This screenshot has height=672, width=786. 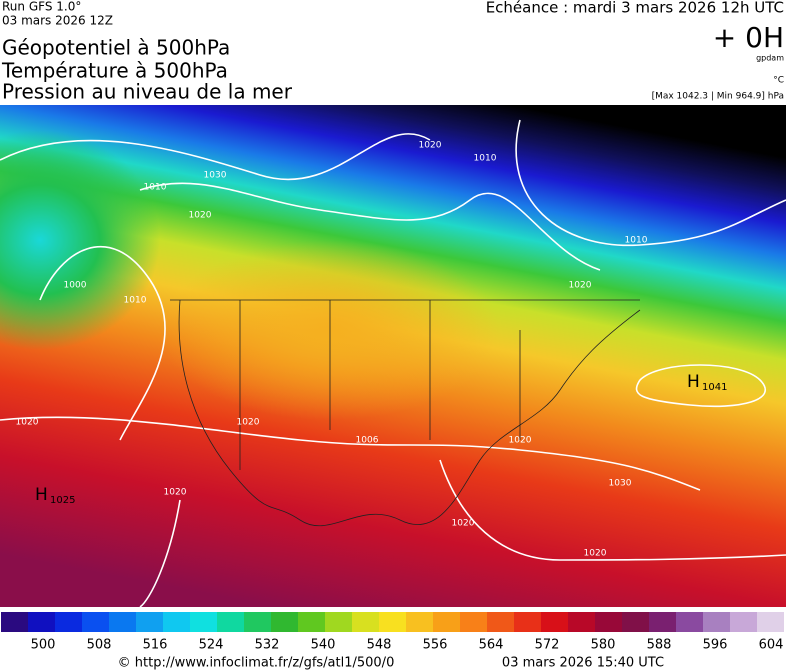 What do you see at coordinates (715, 645) in the screenshot?
I see `colorbar-label: 596` at bounding box center [715, 645].